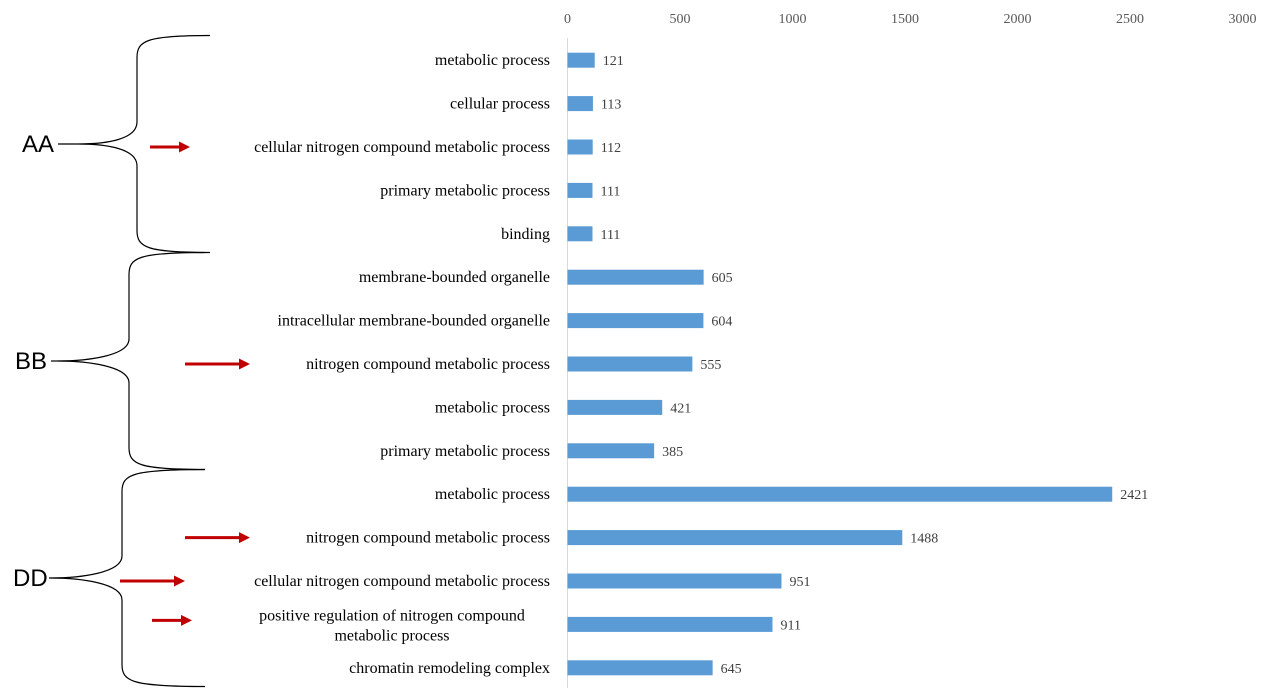  What do you see at coordinates (1018, 19) in the screenshot?
I see `x-tick-label: 2000` at bounding box center [1018, 19].